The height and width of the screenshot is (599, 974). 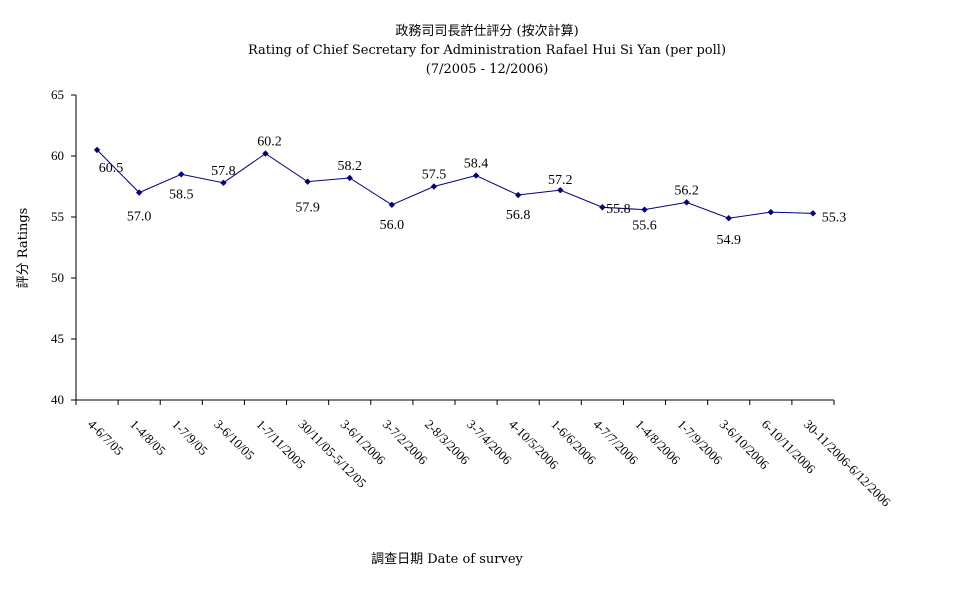 I want to click on data-label: 57.8, so click(x=223, y=171).